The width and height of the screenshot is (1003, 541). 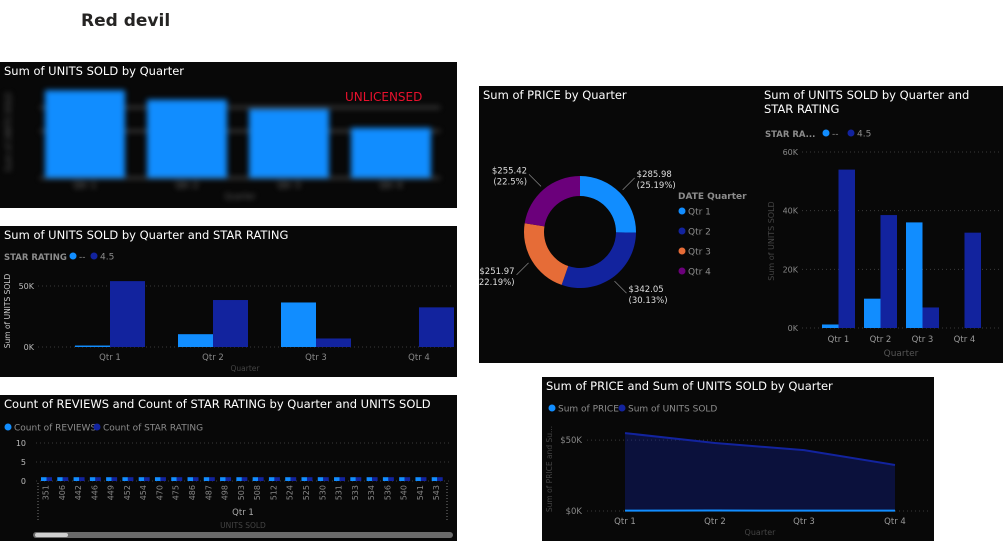 I want to click on data-label-value: $255.42, so click(x=509, y=171).